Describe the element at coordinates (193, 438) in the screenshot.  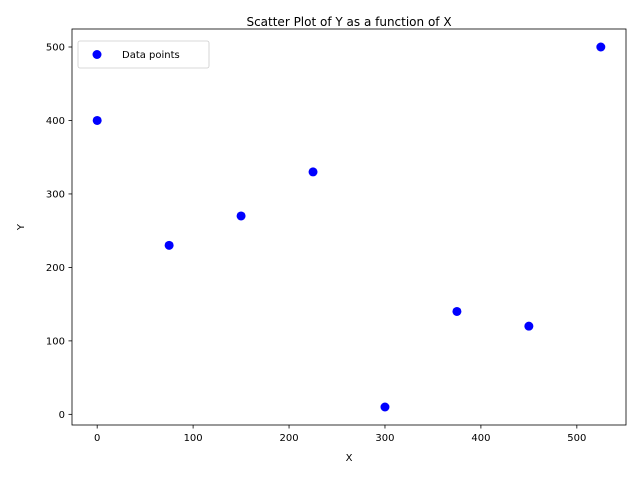
I see `x-tick-label: 100` at that location.